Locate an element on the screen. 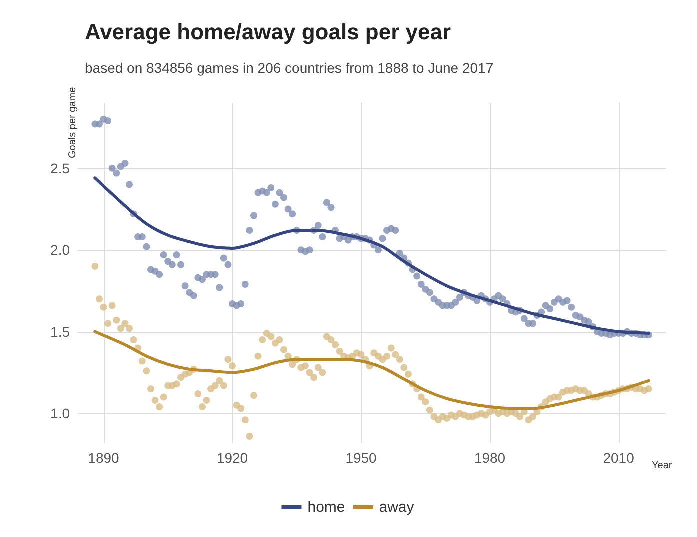  legend-label: home is located at coordinates (327, 507).